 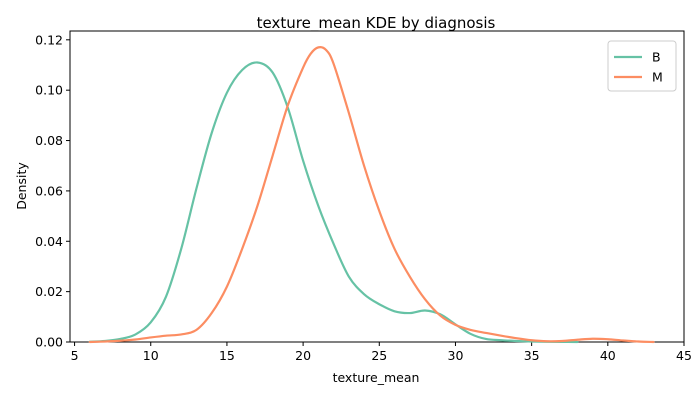 I want to click on y-axis-ticks: 0.00 0.02 0.04 0.06 0.08 0.10 0.12, so click(x=52, y=191).